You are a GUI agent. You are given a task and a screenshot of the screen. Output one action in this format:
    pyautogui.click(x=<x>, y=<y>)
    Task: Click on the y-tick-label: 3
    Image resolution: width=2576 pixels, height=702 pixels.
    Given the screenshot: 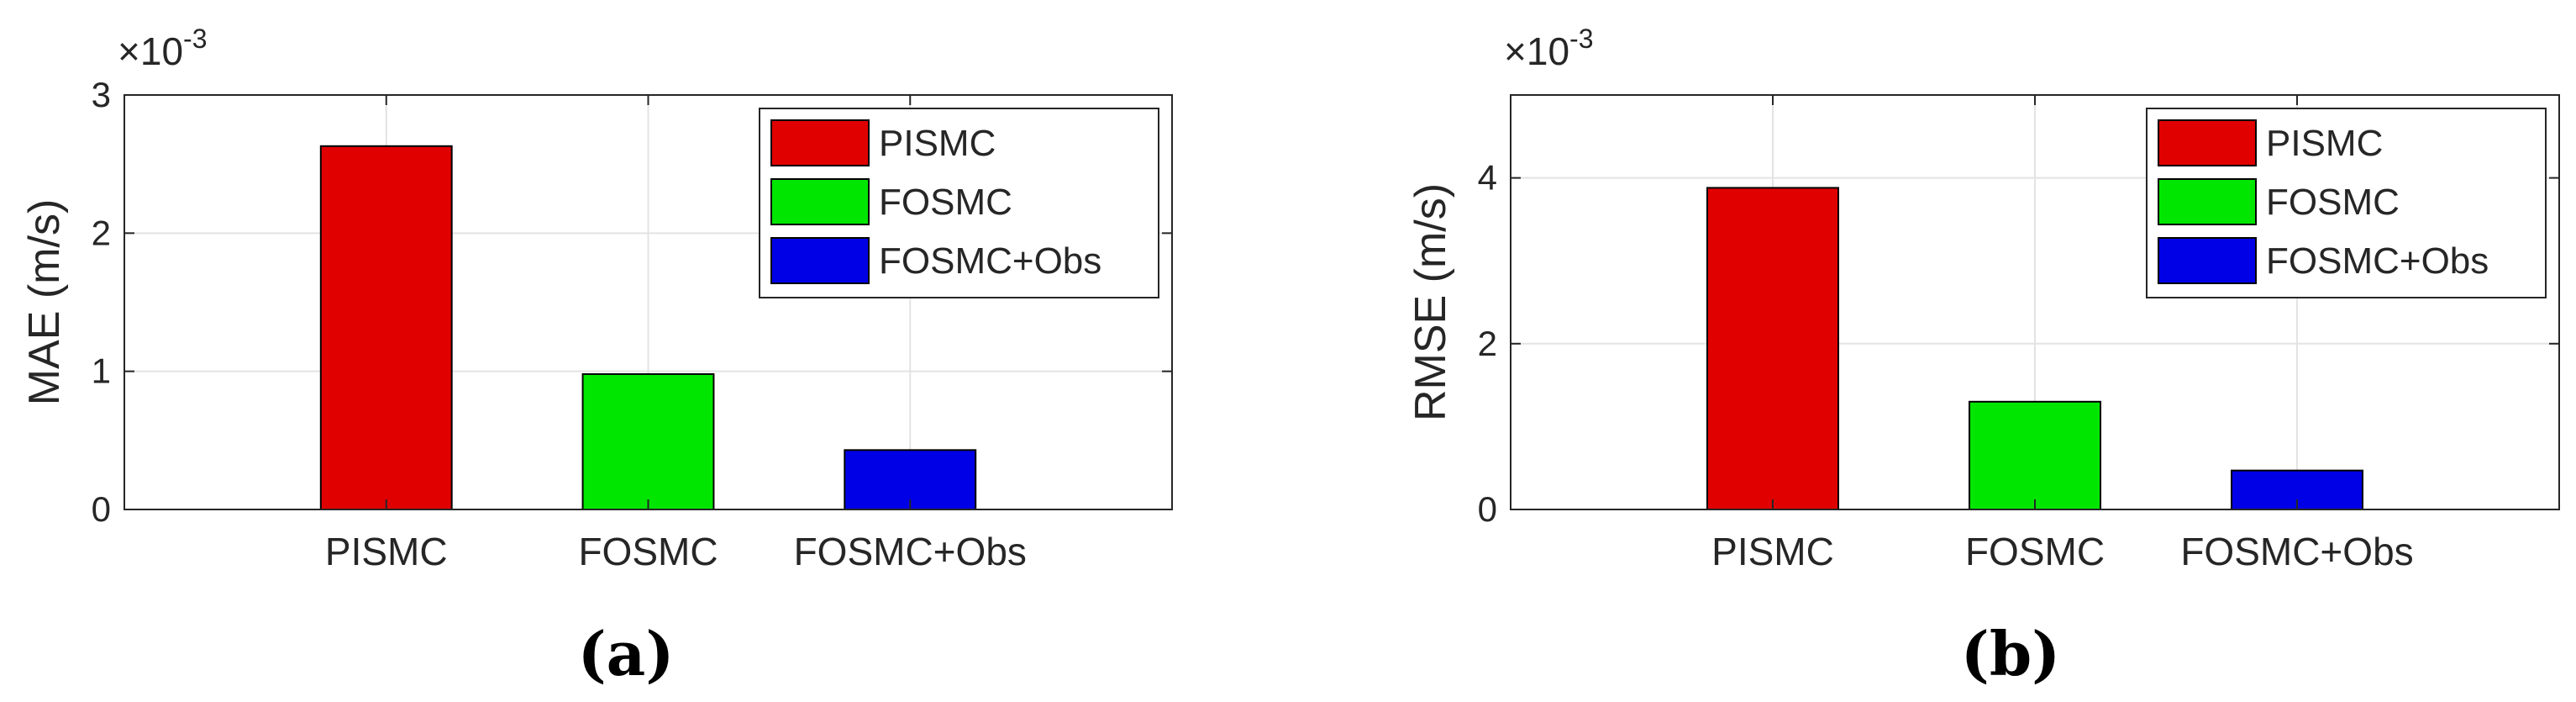 What is the action you would take?
    pyautogui.click(x=101, y=94)
    